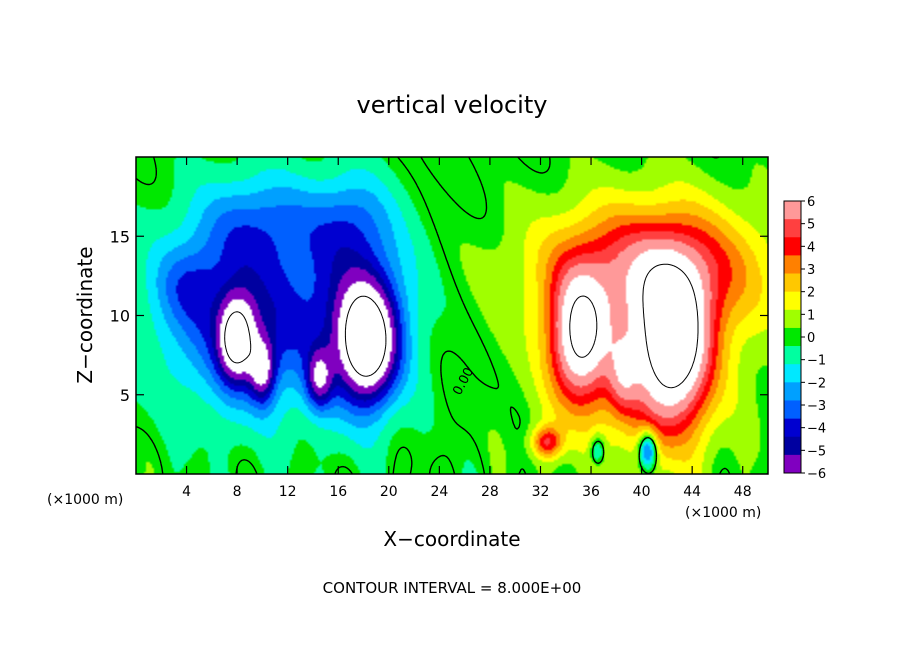 This screenshot has height=654, width=904. I want to click on colorbar-label: −4, so click(816, 429).